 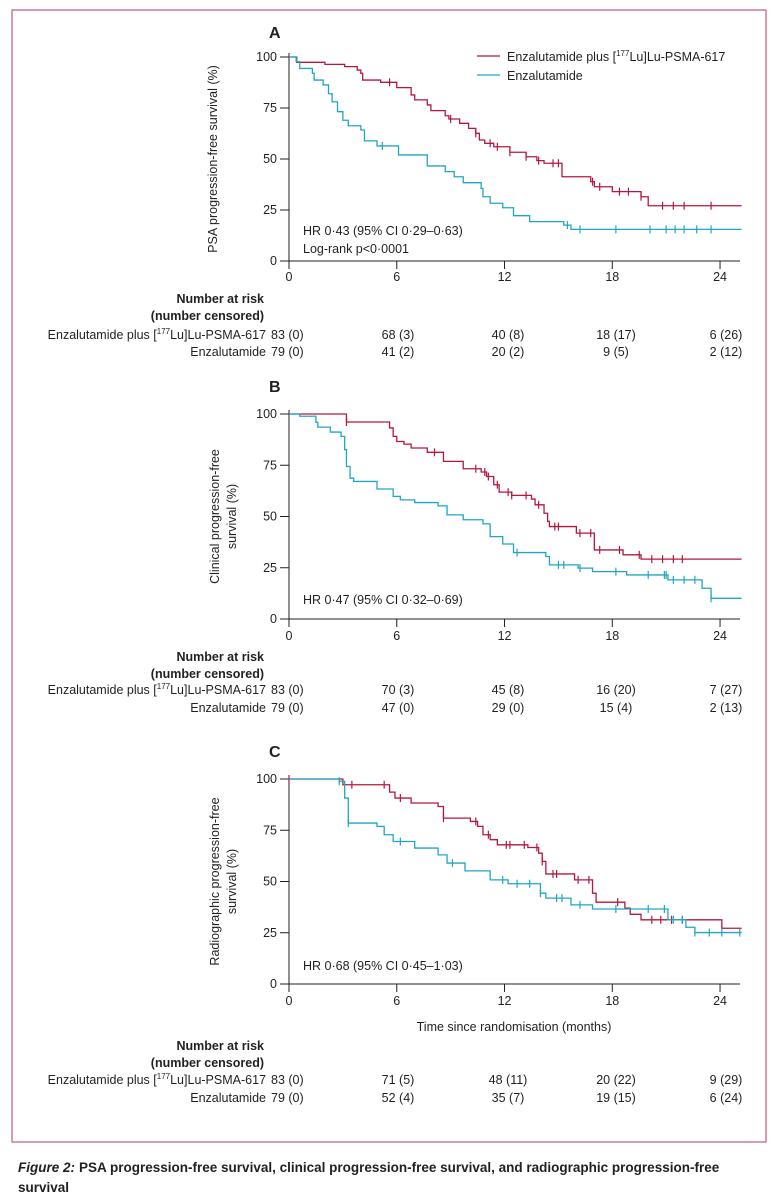 What do you see at coordinates (726, 352) in the screenshot?
I see `risk-value-enza: 2 (12)` at bounding box center [726, 352].